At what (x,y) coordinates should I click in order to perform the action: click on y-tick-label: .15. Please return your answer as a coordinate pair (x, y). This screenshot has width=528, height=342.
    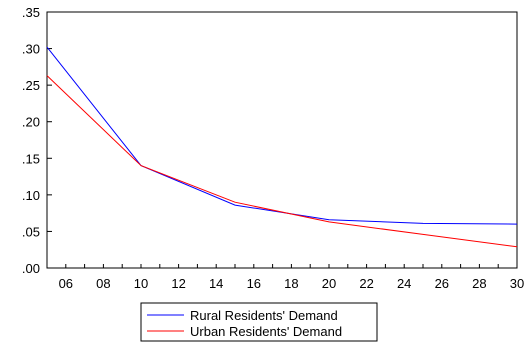
    Looking at the image, I should click on (31, 158).